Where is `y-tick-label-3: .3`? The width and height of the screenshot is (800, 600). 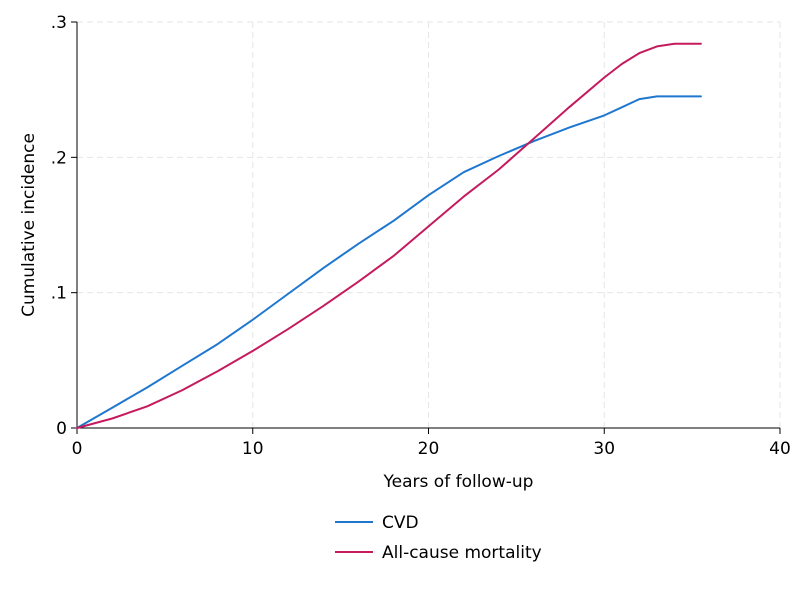
y-tick-label-3: .3 is located at coordinates (59, 23).